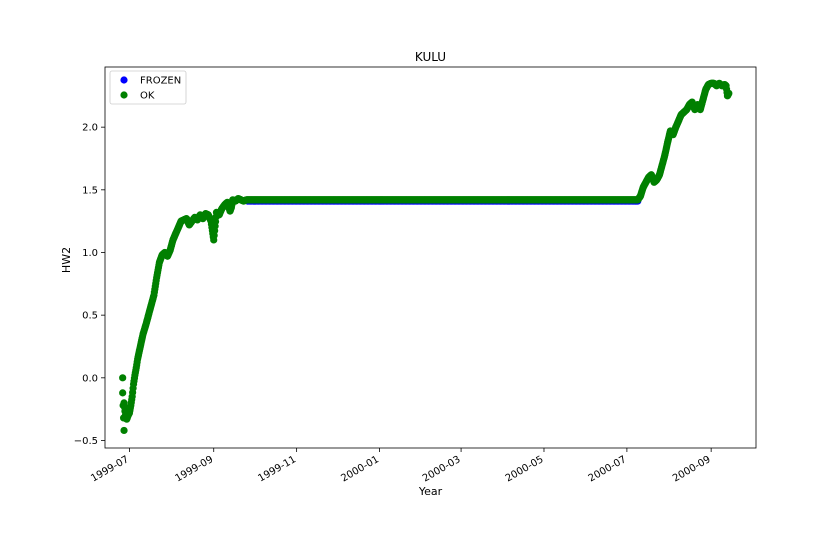 The width and height of the screenshot is (840, 560). Describe the element at coordinates (90, 378) in the screenshot. I see `y-tick-label: 0.0` at that location.